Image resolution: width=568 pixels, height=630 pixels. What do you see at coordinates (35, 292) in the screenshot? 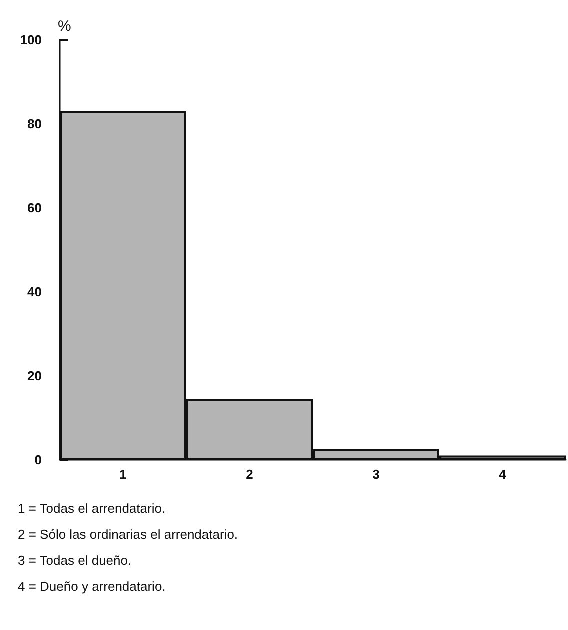
I see `y-tick-label: 40` at bounding box center [35, 292].